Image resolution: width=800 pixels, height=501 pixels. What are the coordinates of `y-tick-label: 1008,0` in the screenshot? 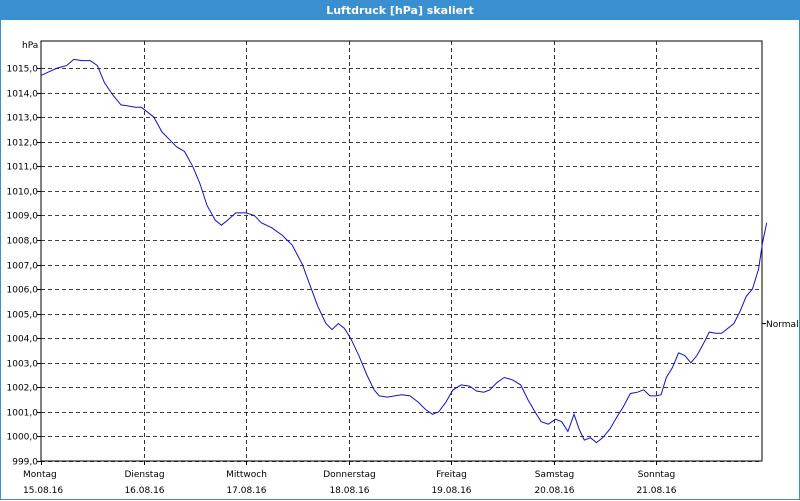 It's located at (23, 242).